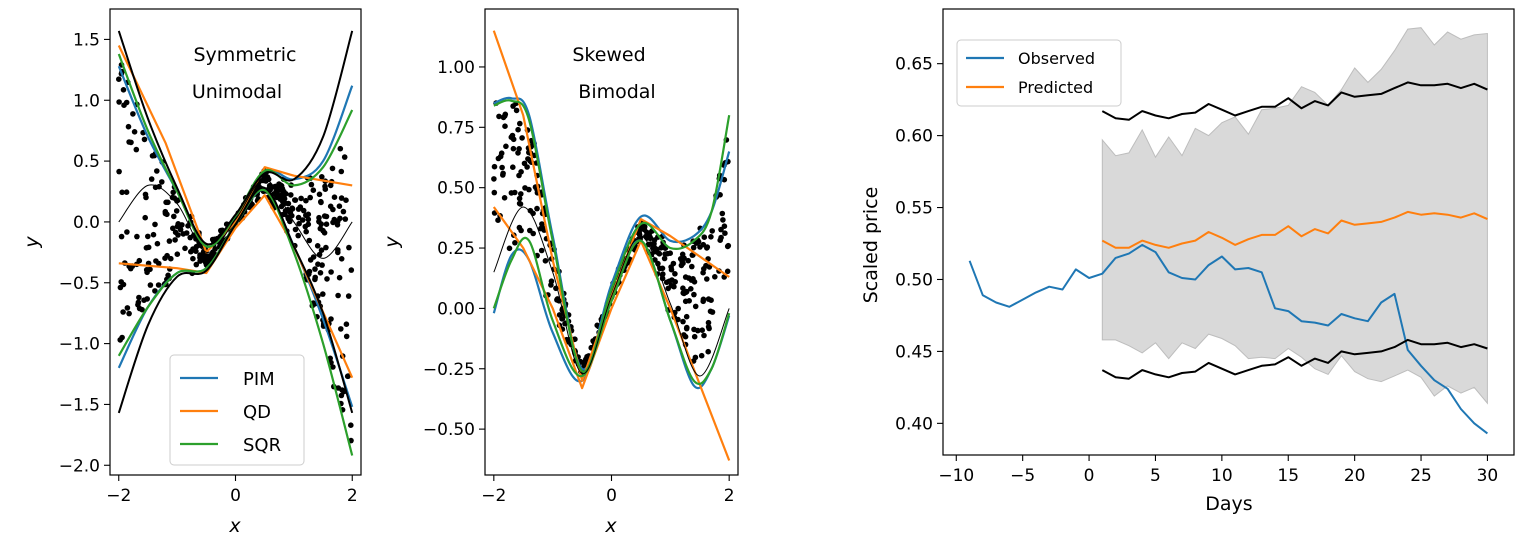 This screenshot has width=1530, height=545. What do you see at coordinates (616, 92) in the screenshot?
I see `annotation-line-2: Bimodal` at bounding box center [616, 92].